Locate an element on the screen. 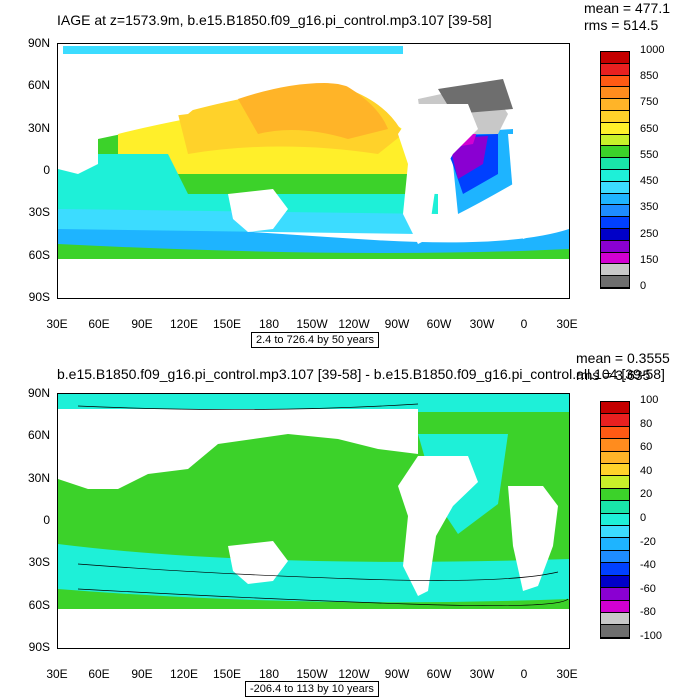  panel2-lon-tick: 90E is located at coordinates (142, 674).